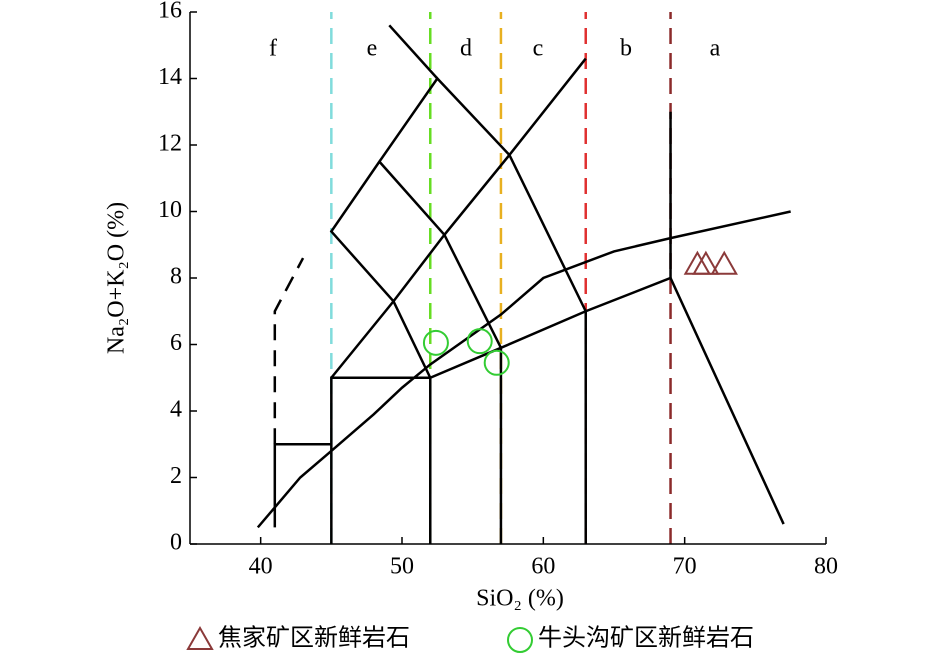 The width and height of the screenshot is (945, 656). Describe the element at coordinates (176, 476) in the screenshot. I see `y-tick-label: 2` at that location.